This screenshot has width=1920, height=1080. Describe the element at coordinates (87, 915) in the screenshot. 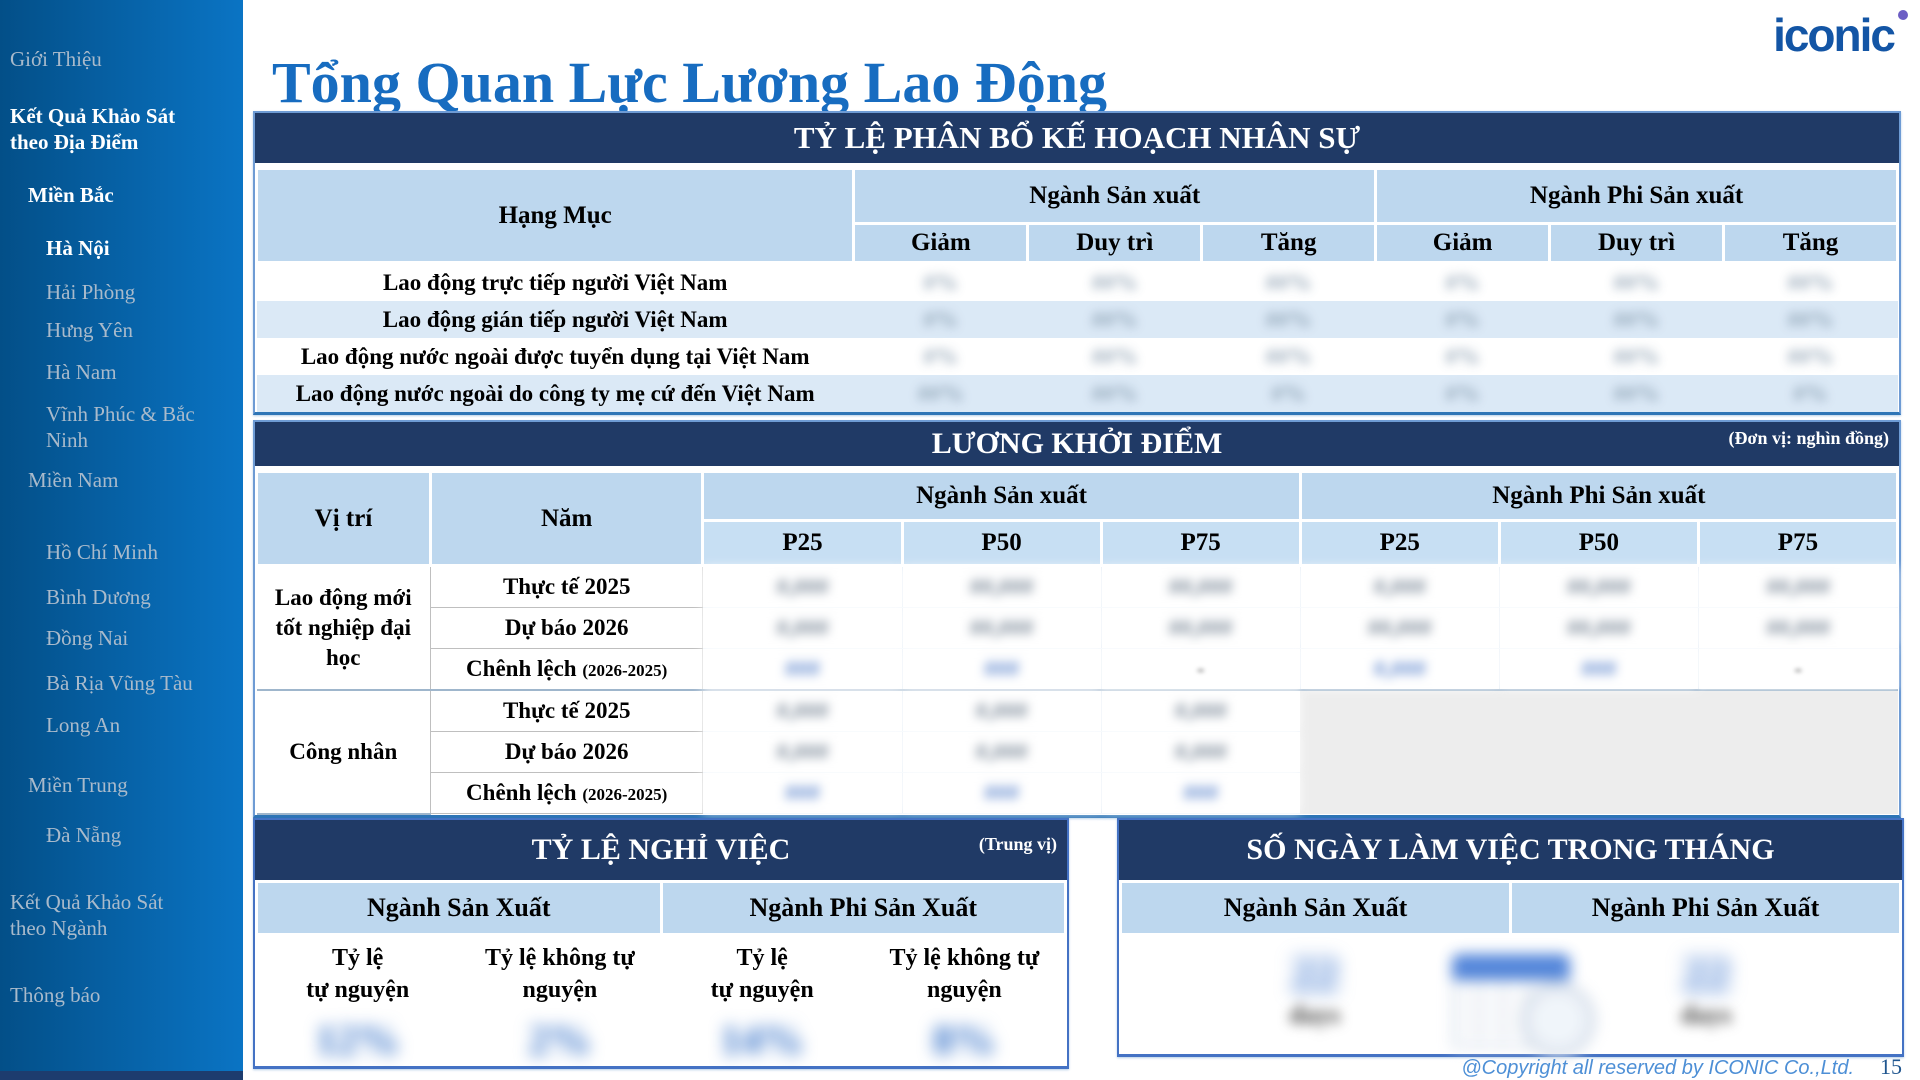

I see `sidebar-item-ket-qua-nganh: Kết Quả Khảo Sát theo Ngành` at that location.